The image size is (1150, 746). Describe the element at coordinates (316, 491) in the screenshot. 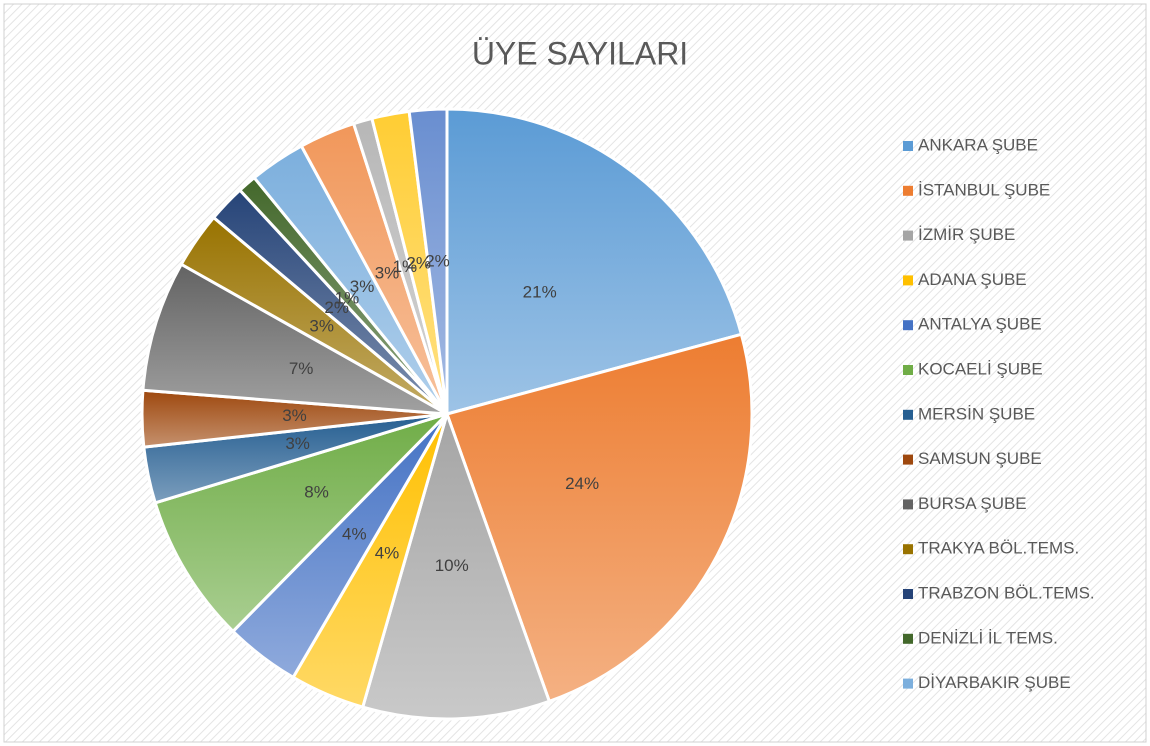

I see `data-label: 8%` at that location.